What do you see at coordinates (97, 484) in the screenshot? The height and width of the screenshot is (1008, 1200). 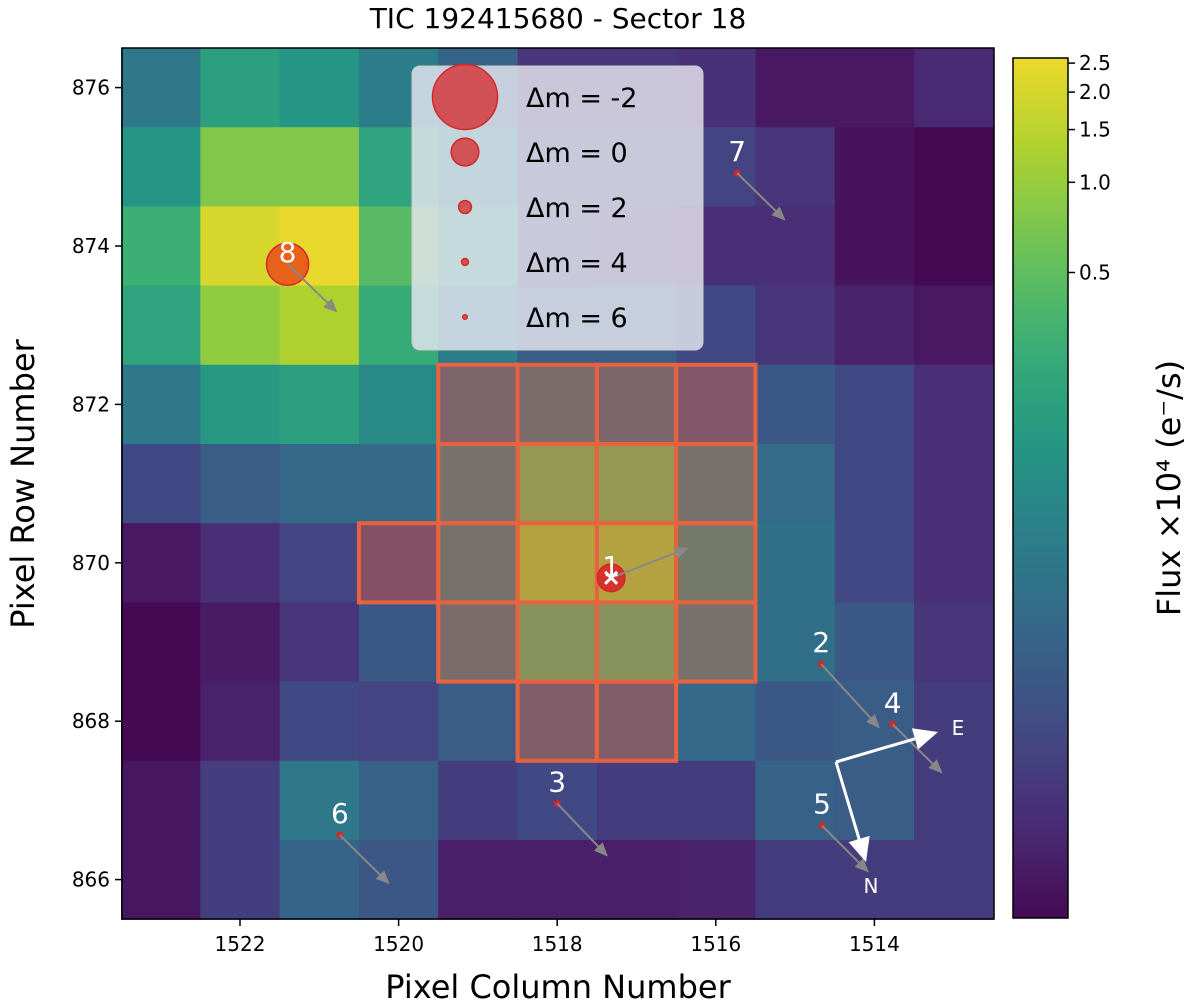 I see `y-axis-ticks: 876 874 872 870 868 866` at bounding box center [97, 484].